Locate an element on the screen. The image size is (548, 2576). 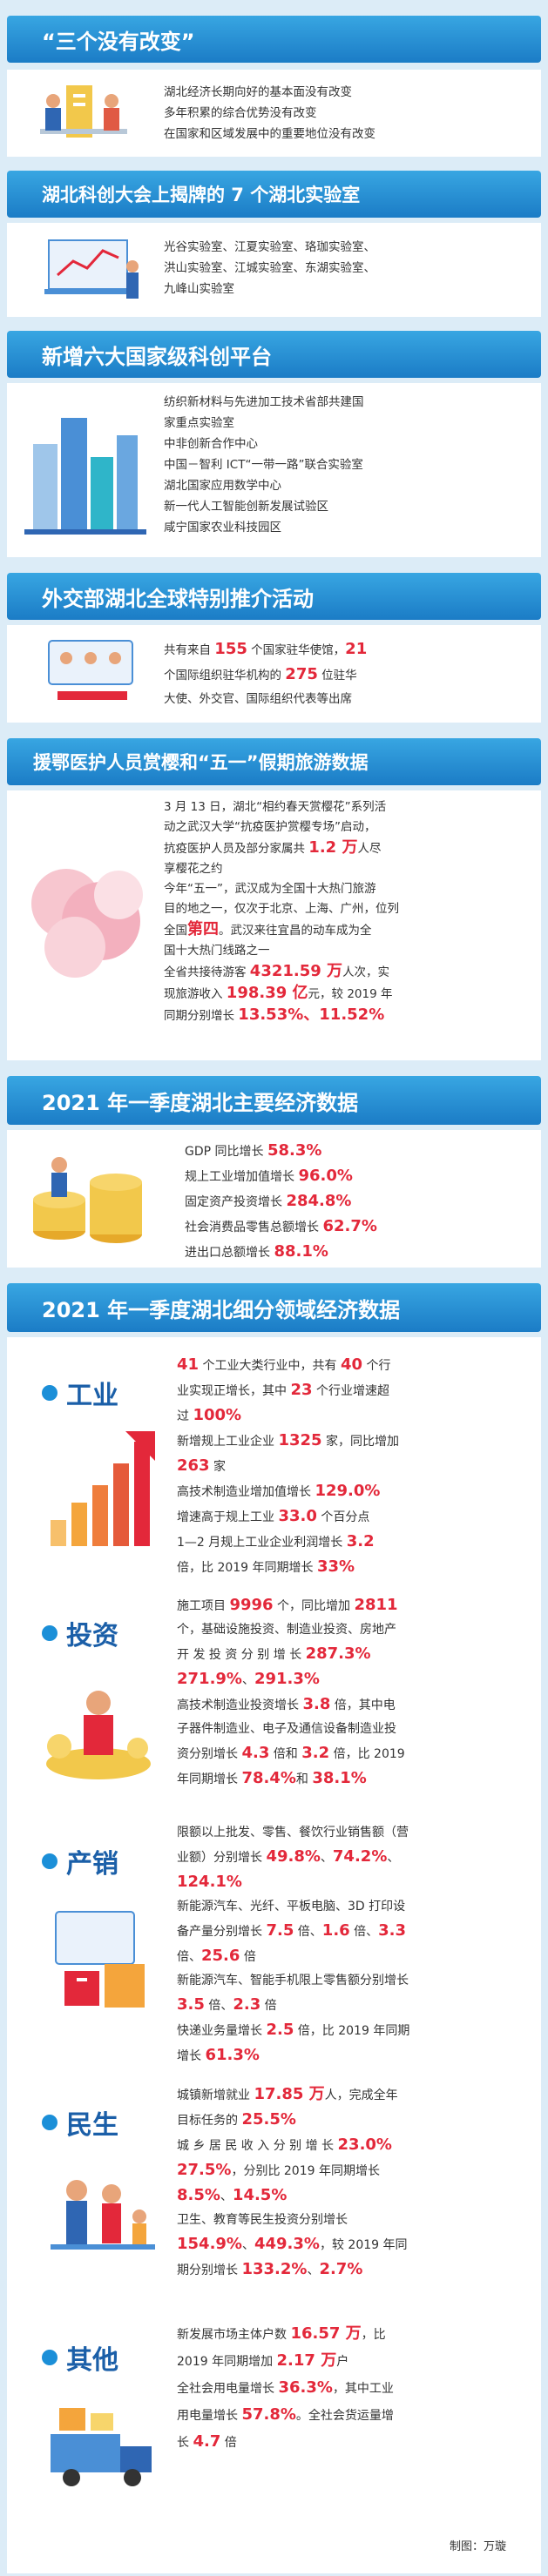
text-line: 共有来自 155 个国家驻华使馆，21 is located at coordinates (265, 649).